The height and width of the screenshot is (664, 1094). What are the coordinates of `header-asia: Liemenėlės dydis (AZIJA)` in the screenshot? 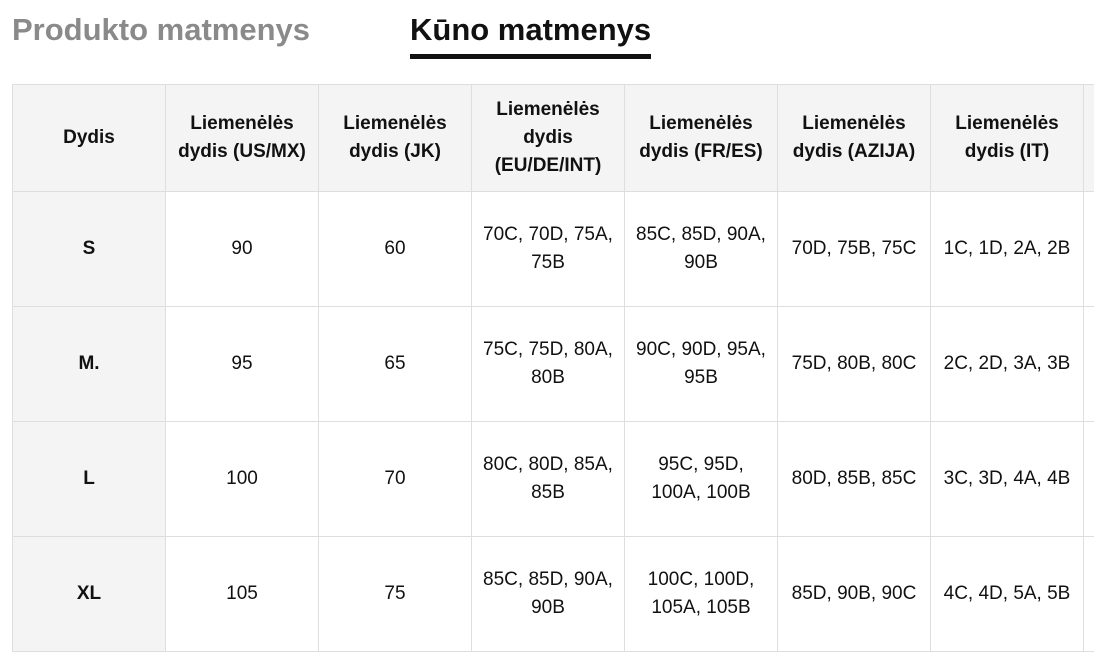 It's located at (854, 138).